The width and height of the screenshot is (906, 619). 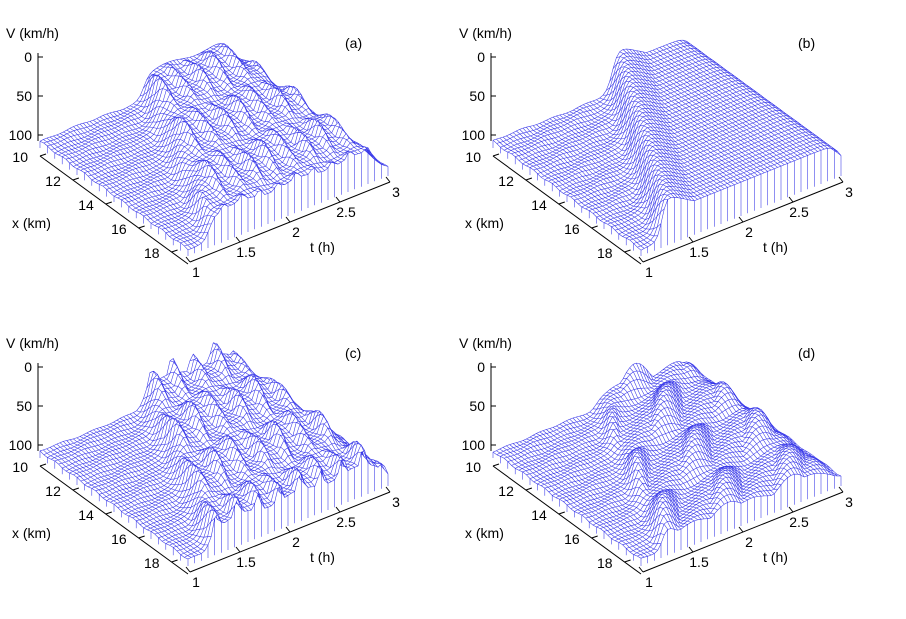 What do you see at coordinates (353, 353) in the screenshot?
I see `panel-label: (c)` at bounding box center [353, 353].